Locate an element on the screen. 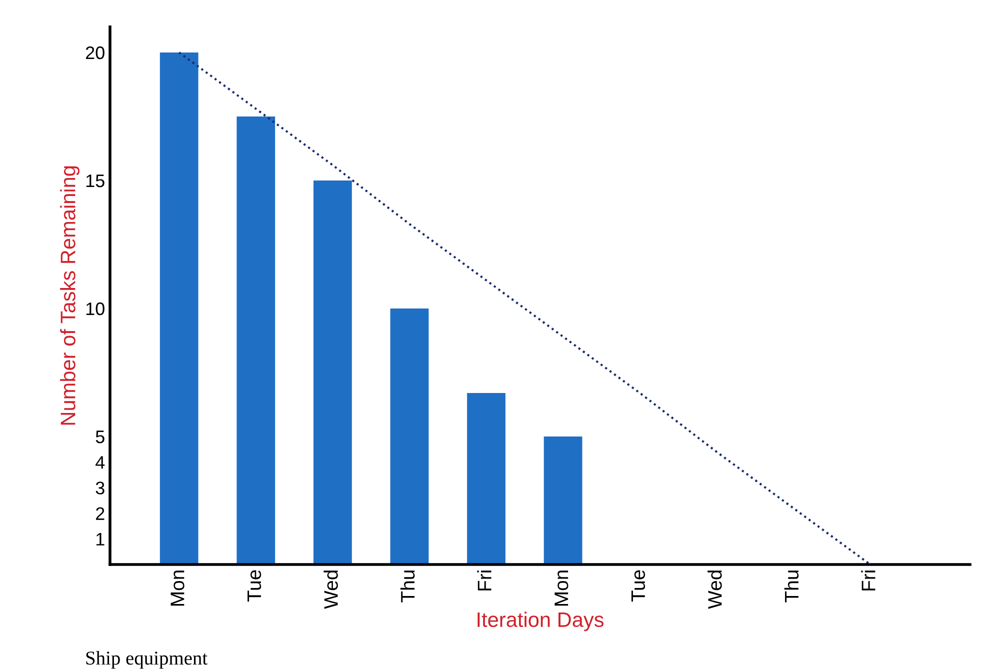 The width and height of the screenshot is (1000, 672). y-tick-label: 4 is located at coordinates (100, 462).